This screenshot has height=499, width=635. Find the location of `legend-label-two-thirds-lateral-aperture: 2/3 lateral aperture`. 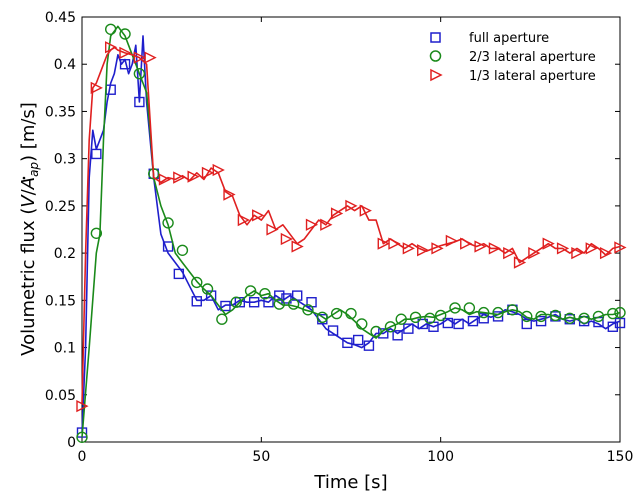

legend-label-two-thirds-lateral-aperture: 2/3 lateral aperture is located at coordinates (532, 57).